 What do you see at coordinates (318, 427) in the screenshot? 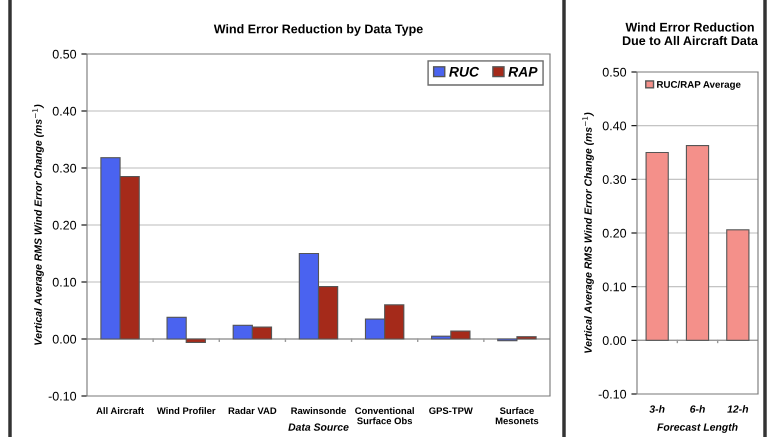
I see `x-axis-title: Data Source` at bounding box center [318, 427].